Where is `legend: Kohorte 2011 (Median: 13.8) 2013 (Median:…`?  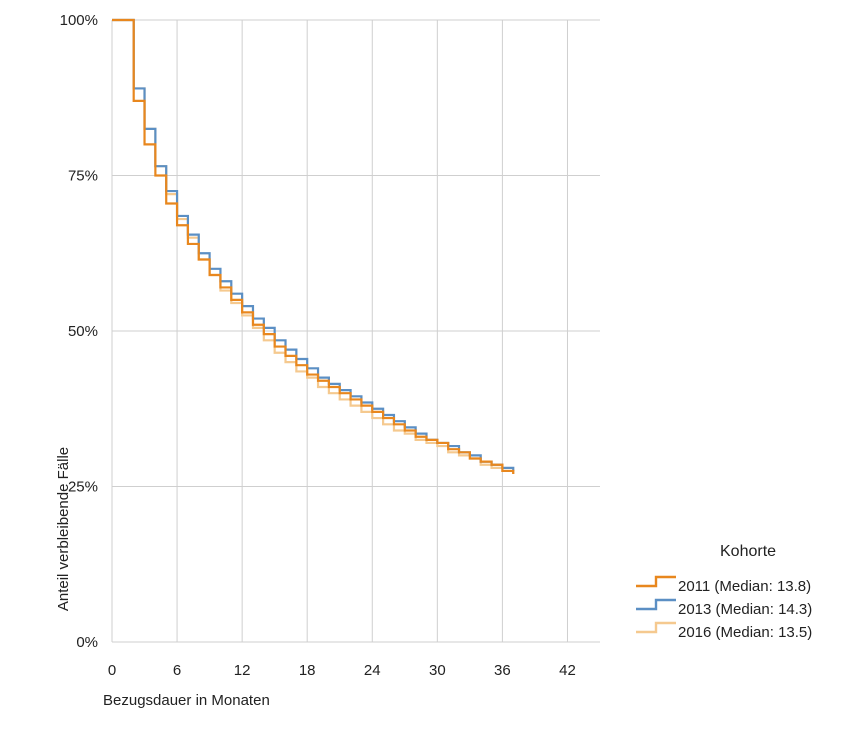 legend: Kohorte 2011 (Median: 13.8) 2013 (Median:… is located at coordinates (724, 592).